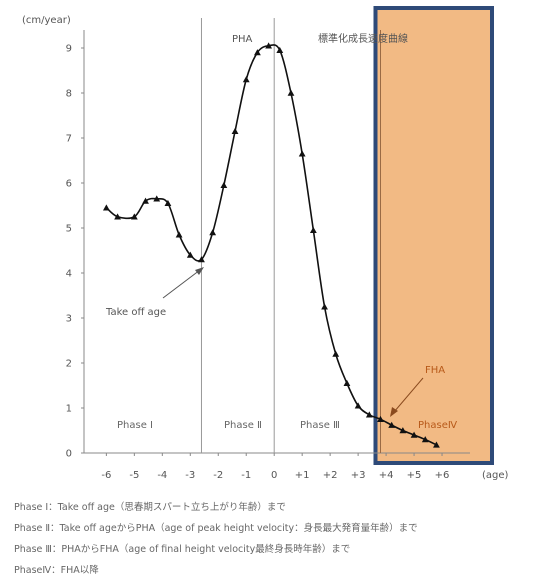  Describe the element at coordinates (394, 412) in the screenshot. I see `fha-arrow-head` at that location.